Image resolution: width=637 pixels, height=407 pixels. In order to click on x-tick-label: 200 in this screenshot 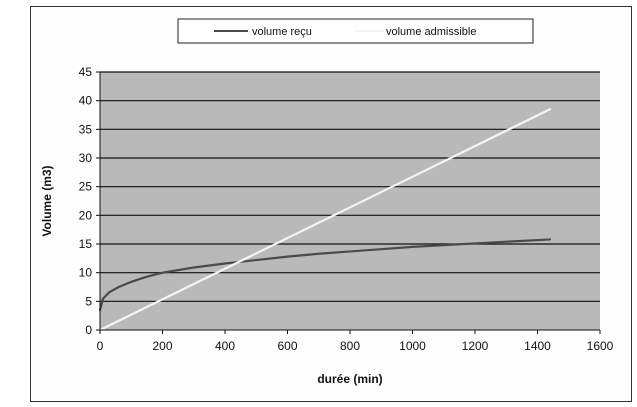, I will do `click(162, 346)`.